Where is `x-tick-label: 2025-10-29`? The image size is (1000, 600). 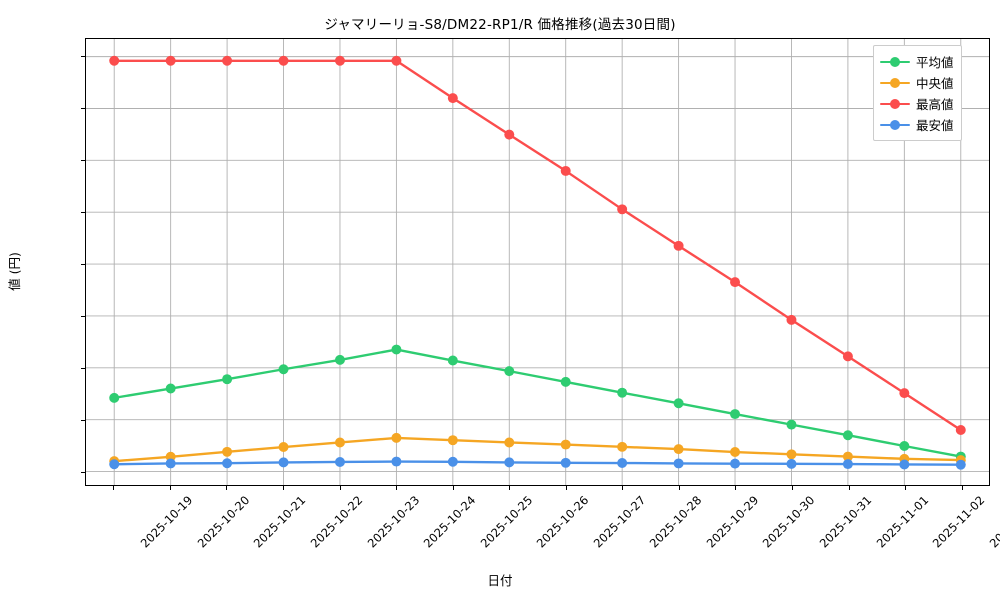
x-tick-label: 2025-10-29 is located at coordinates (732, 522).